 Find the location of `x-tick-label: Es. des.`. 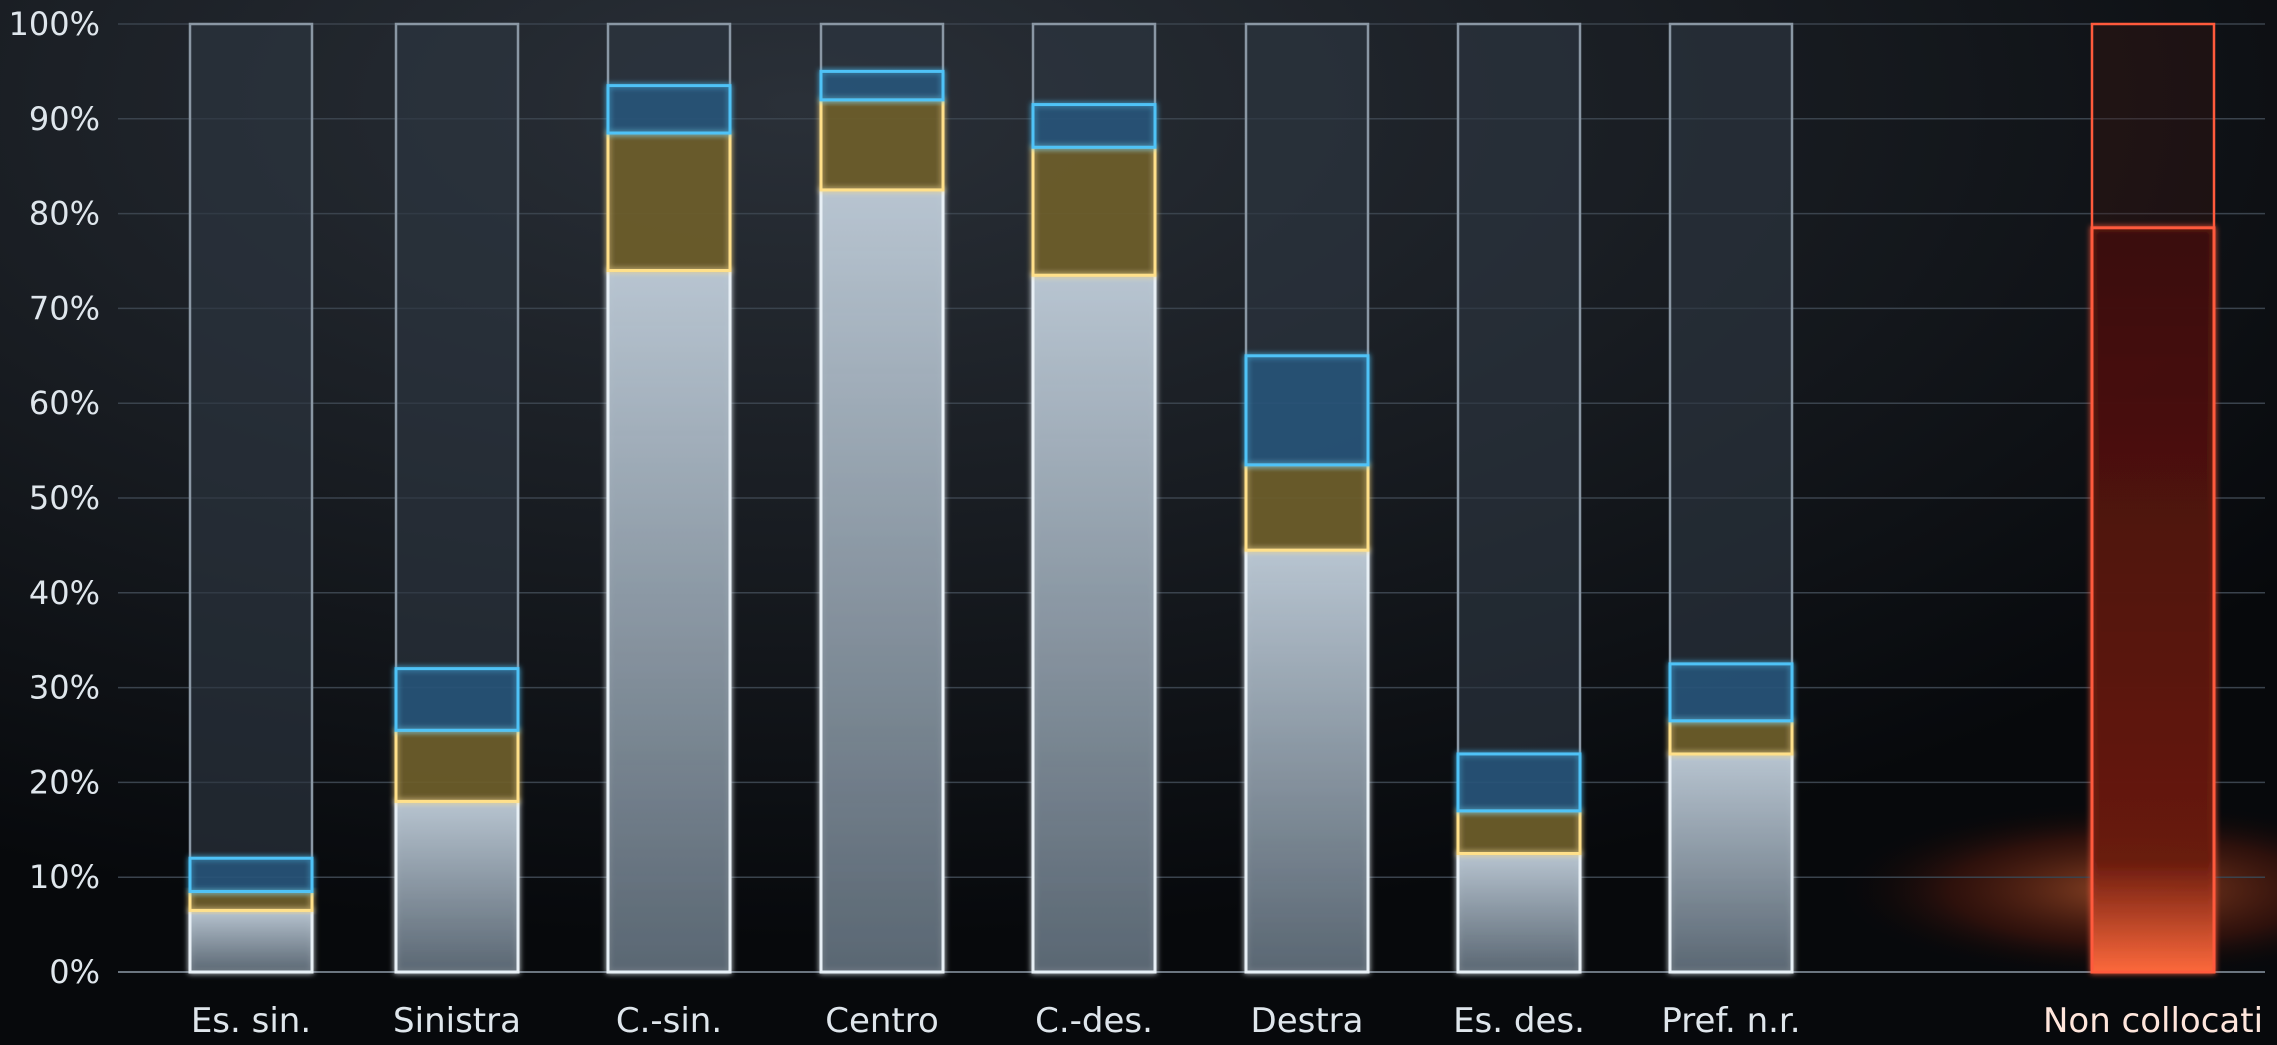

x-tick-label: Es. des. is located at coordinates (1519, 1021).